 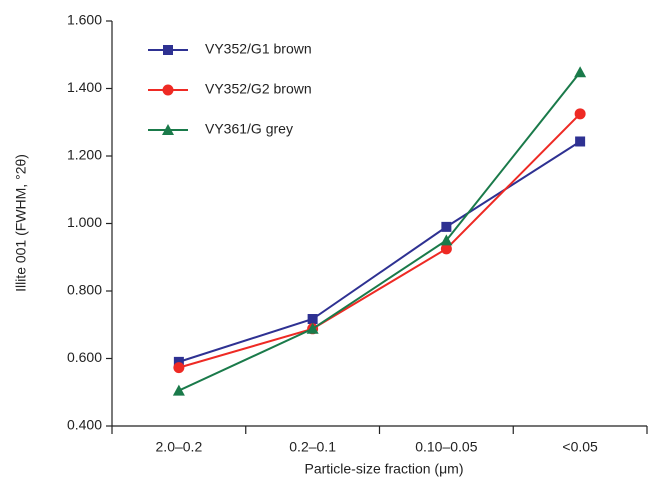 I want to click on x-tick-label: 2.0–0.2, so click(x=179, y=447).